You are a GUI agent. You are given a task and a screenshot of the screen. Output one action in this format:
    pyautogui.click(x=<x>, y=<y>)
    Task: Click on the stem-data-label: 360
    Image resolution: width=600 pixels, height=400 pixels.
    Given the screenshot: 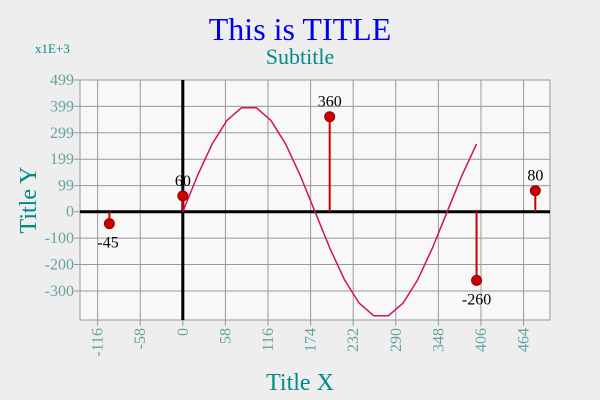 What is the action you would take?
    pyautogui.click(x=330, y=102)
    